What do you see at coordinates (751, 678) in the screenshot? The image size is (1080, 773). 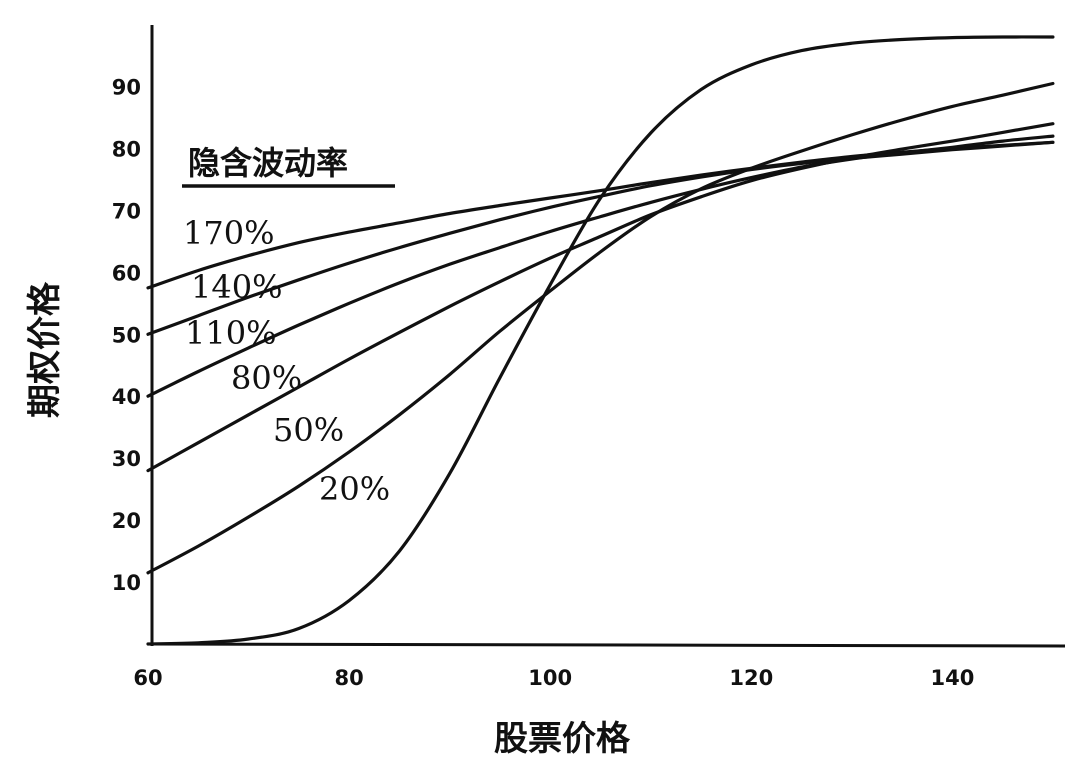 I see `x-tick-label: 120` at bounding box center [751, 678].